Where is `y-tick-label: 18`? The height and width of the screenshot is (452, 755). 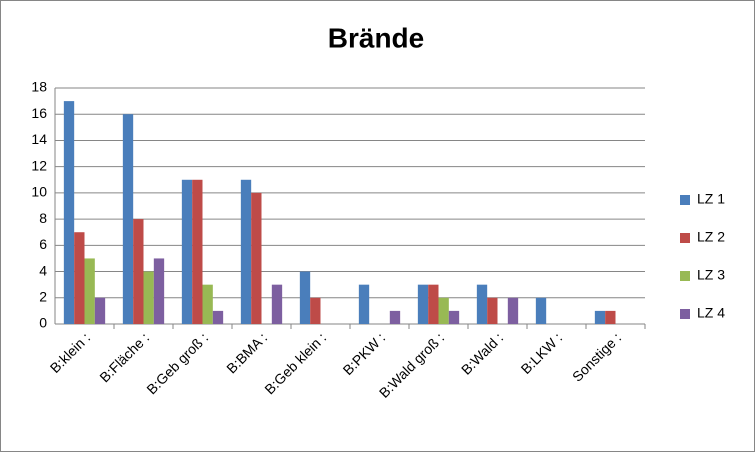
y-tick-label: 18 is located at coordinates (39, 87).